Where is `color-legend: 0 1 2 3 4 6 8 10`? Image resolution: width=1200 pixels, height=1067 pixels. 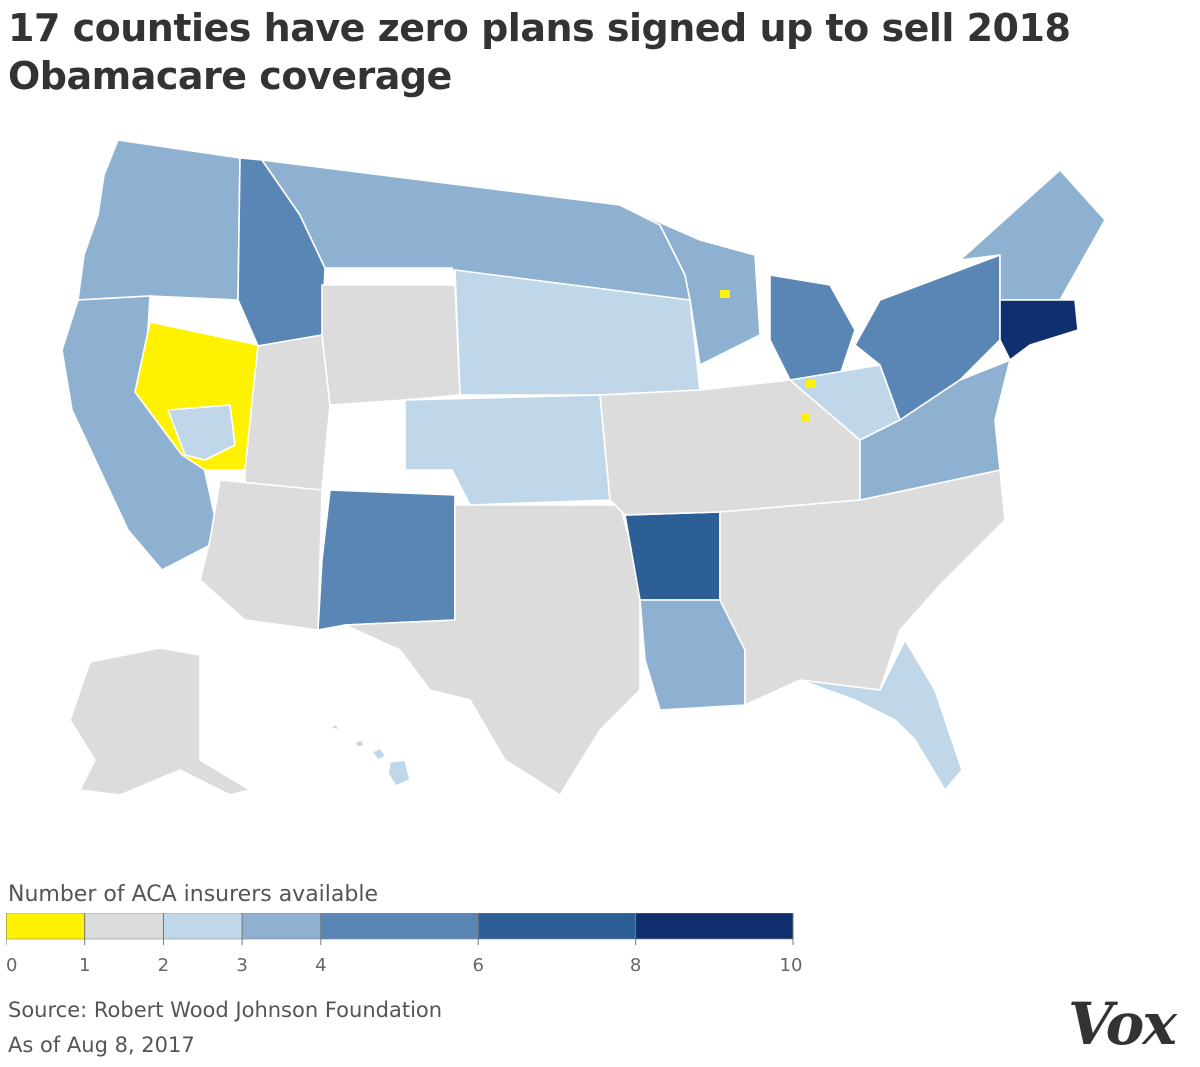 color-legend: 0 1 2 3 4 6 8 10 is located at coordinates (404, 944).